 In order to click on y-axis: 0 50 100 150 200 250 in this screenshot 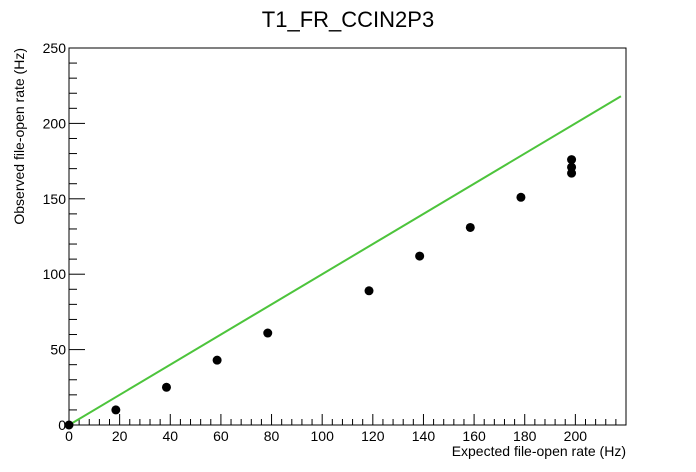, I will do `click(64, 236)`.